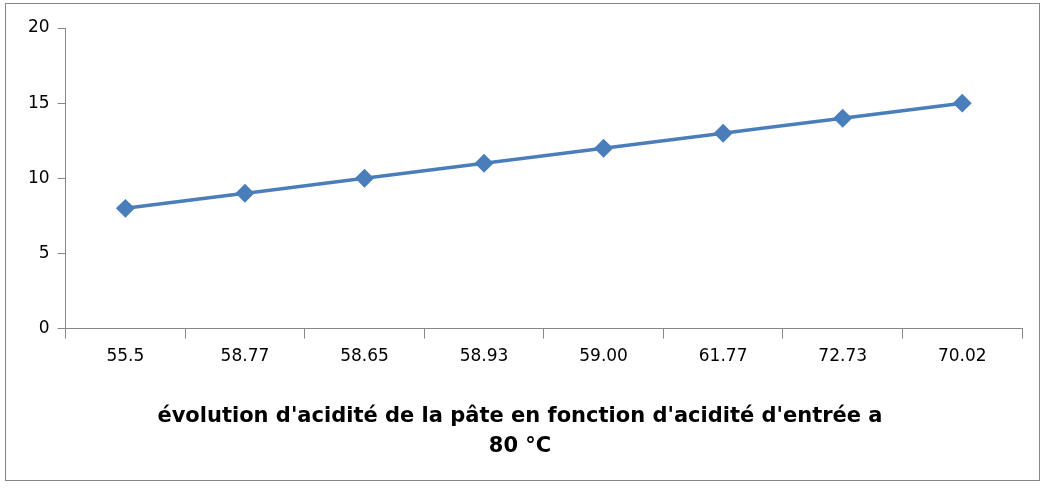 The image size is (1047, 488). Describe the element at coordinates (520, 430) in the screenshot. I see `x-axis-title: évolution d'acidité de la pâte en fonction d'acidité d'entrée a 80 °C` at that location.